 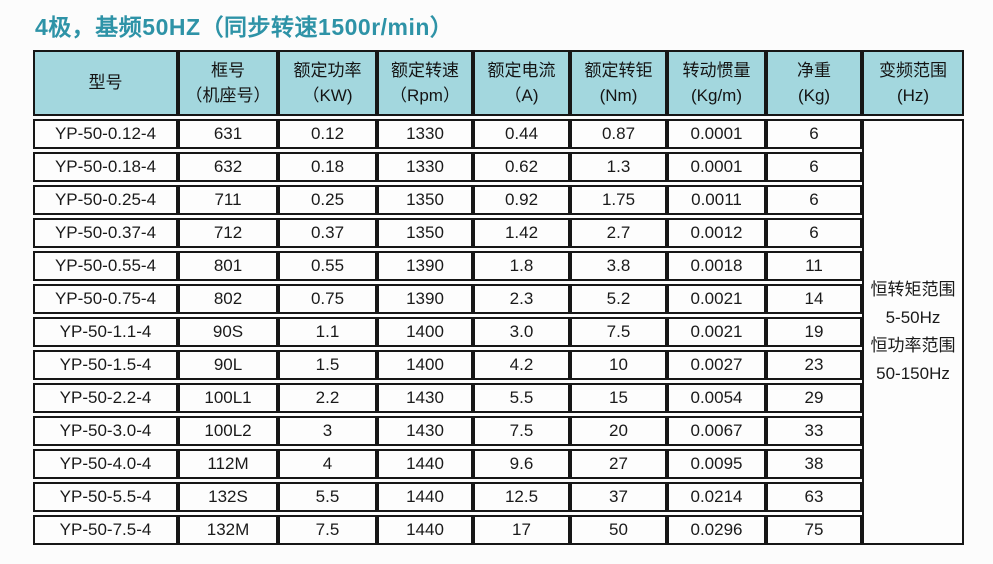 I want to click on cell-frame: 132S, so click(x=228, y=497).